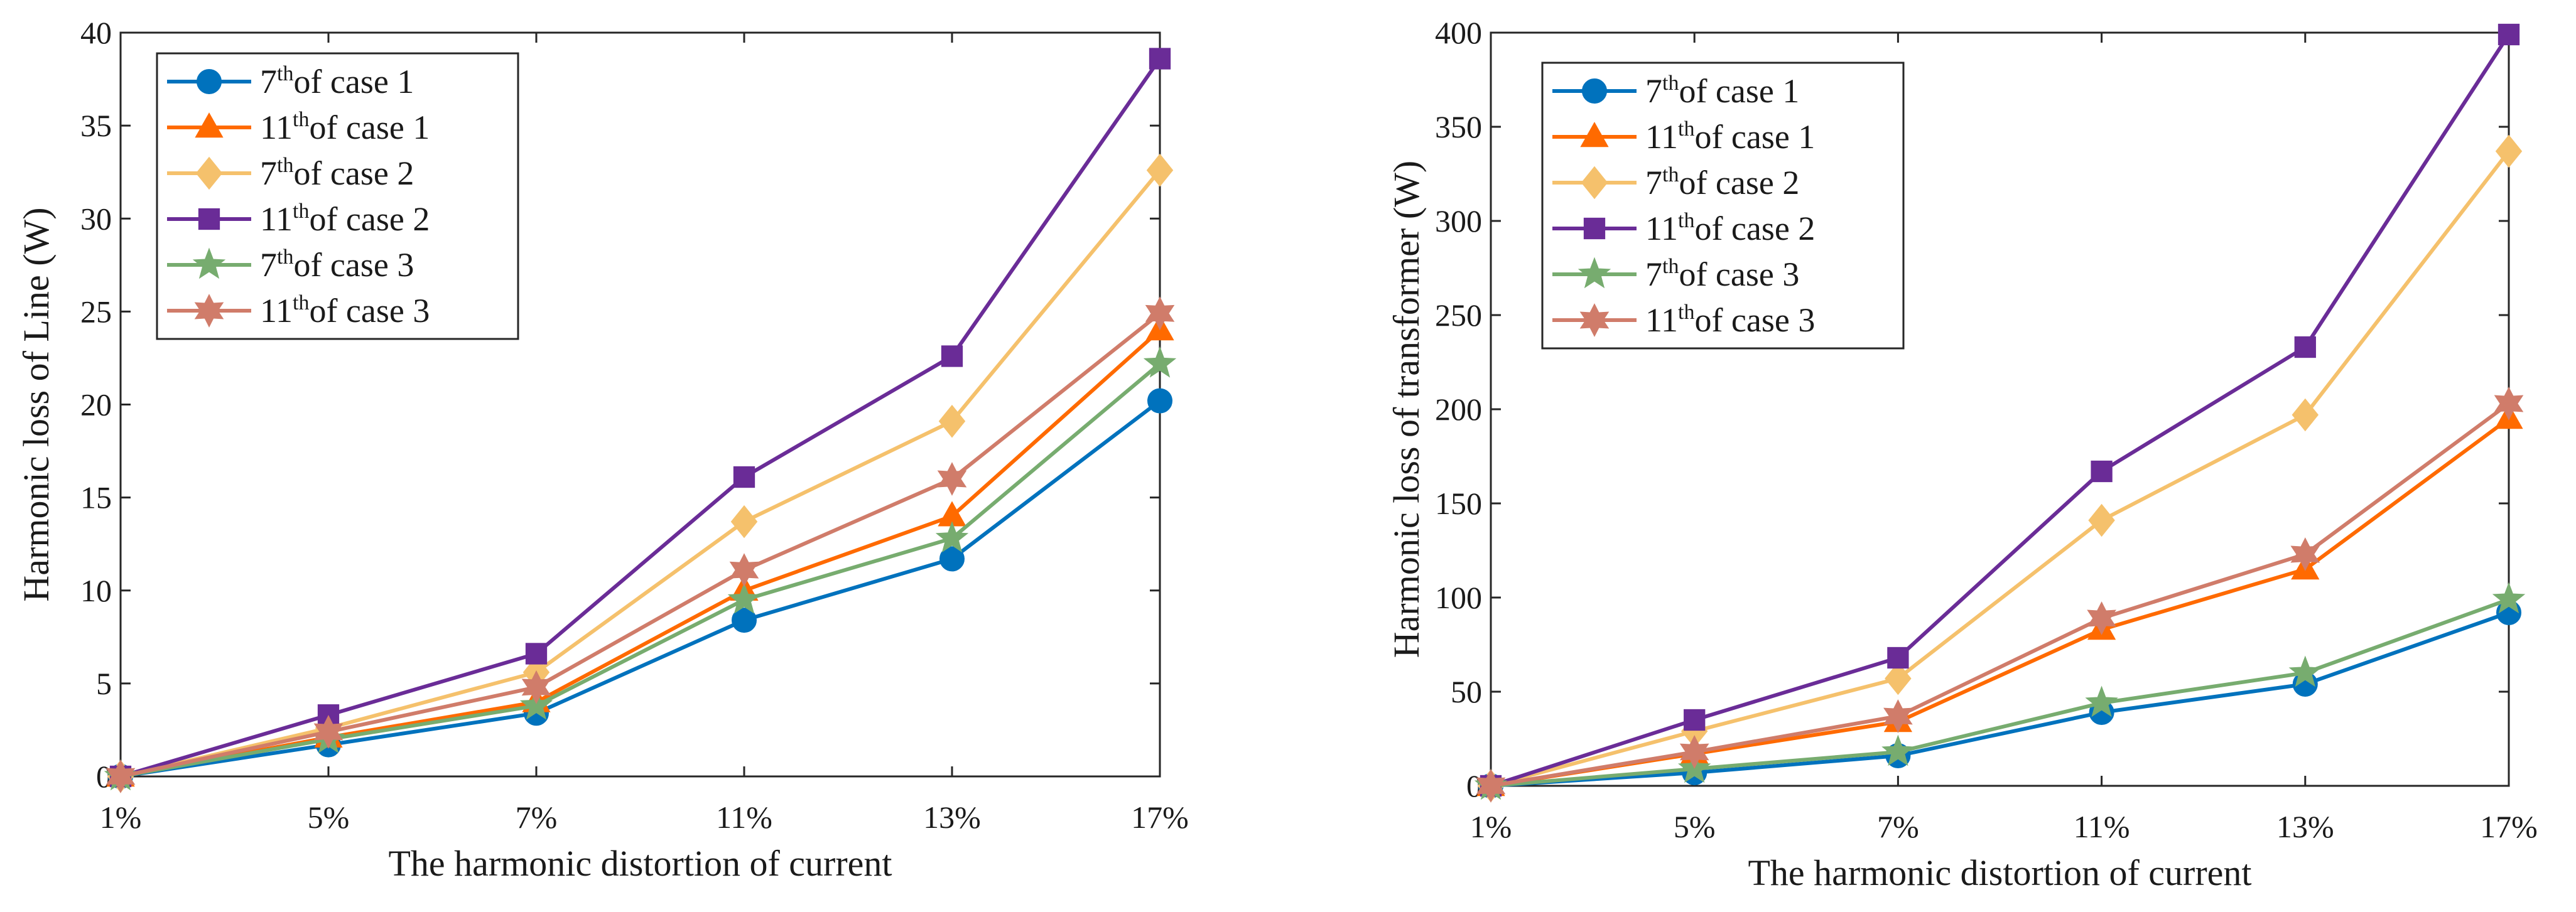 This screenshot has width=2576, height=912. Describe the element at coordinates (104, 683) in the screenshot. I see `y-tick-label: 5` at that location.